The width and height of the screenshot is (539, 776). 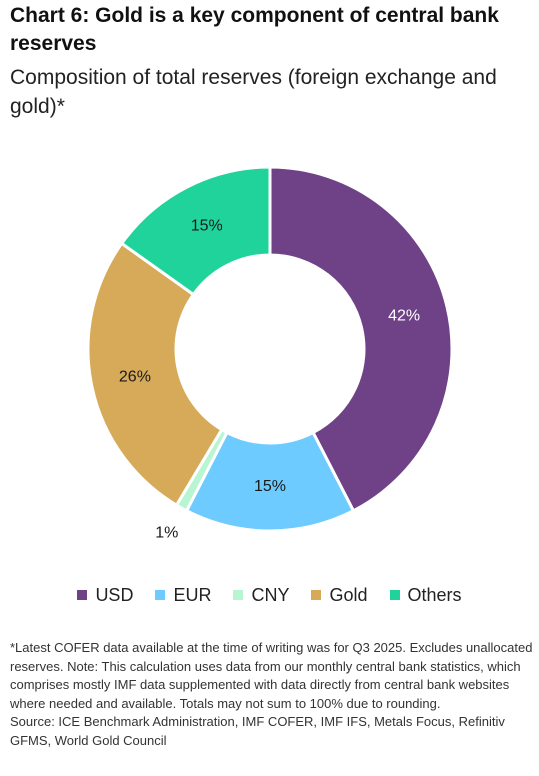 What do you see at coordinates (160, 595) in the screenshot?
I see `legend-swatch-eur` at bounding box center [160, 595].